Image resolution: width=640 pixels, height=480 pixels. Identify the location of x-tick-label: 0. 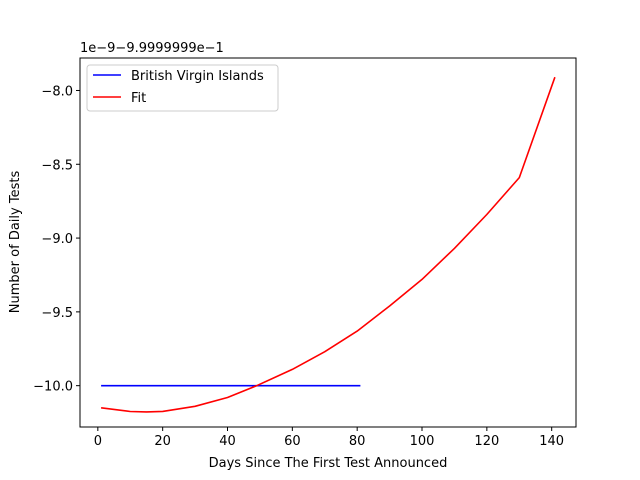
(98, 441).